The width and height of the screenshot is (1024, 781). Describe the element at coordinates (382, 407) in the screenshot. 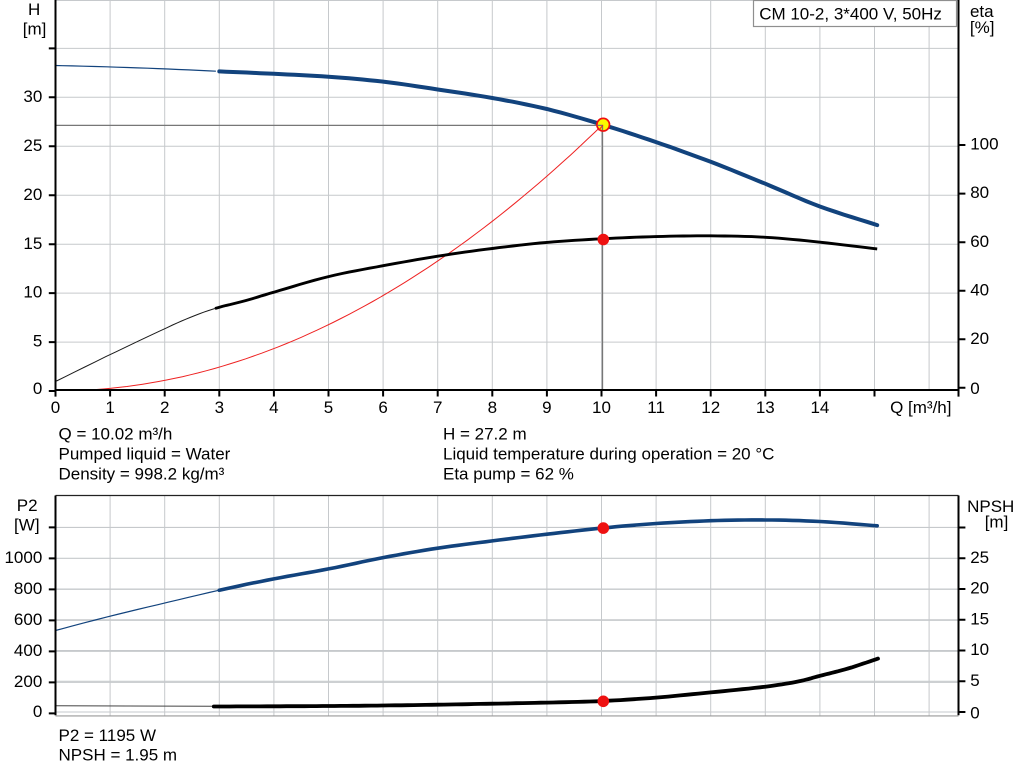

I see `svg-text: 6` at that location.